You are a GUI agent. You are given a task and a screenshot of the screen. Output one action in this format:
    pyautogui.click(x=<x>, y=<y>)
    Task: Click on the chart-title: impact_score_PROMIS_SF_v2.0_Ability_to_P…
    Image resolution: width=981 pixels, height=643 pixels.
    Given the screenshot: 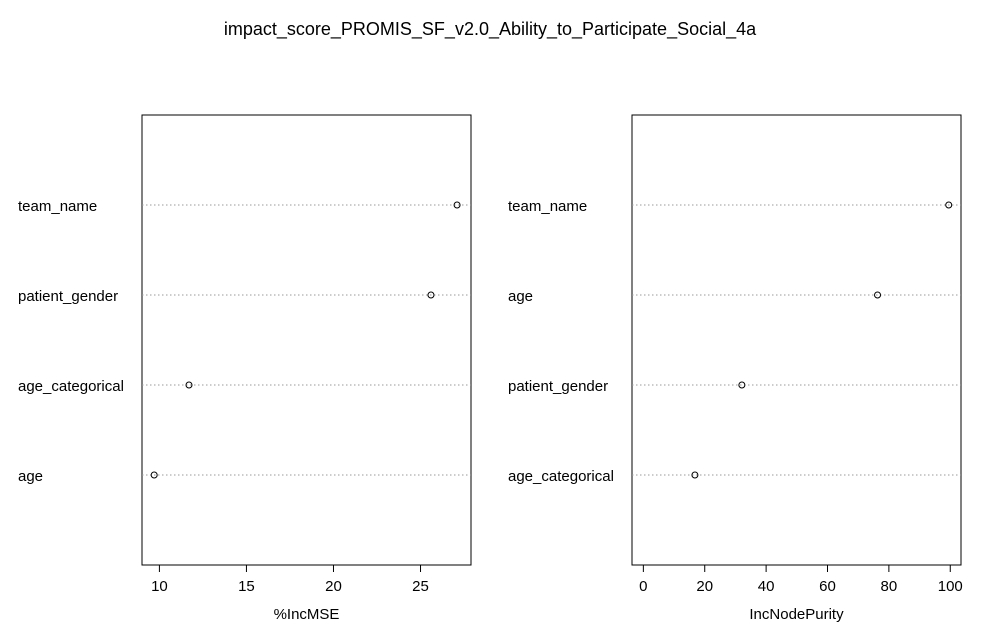 What is the action you would take?
    pyautogui.click(x=490, y=29)
    